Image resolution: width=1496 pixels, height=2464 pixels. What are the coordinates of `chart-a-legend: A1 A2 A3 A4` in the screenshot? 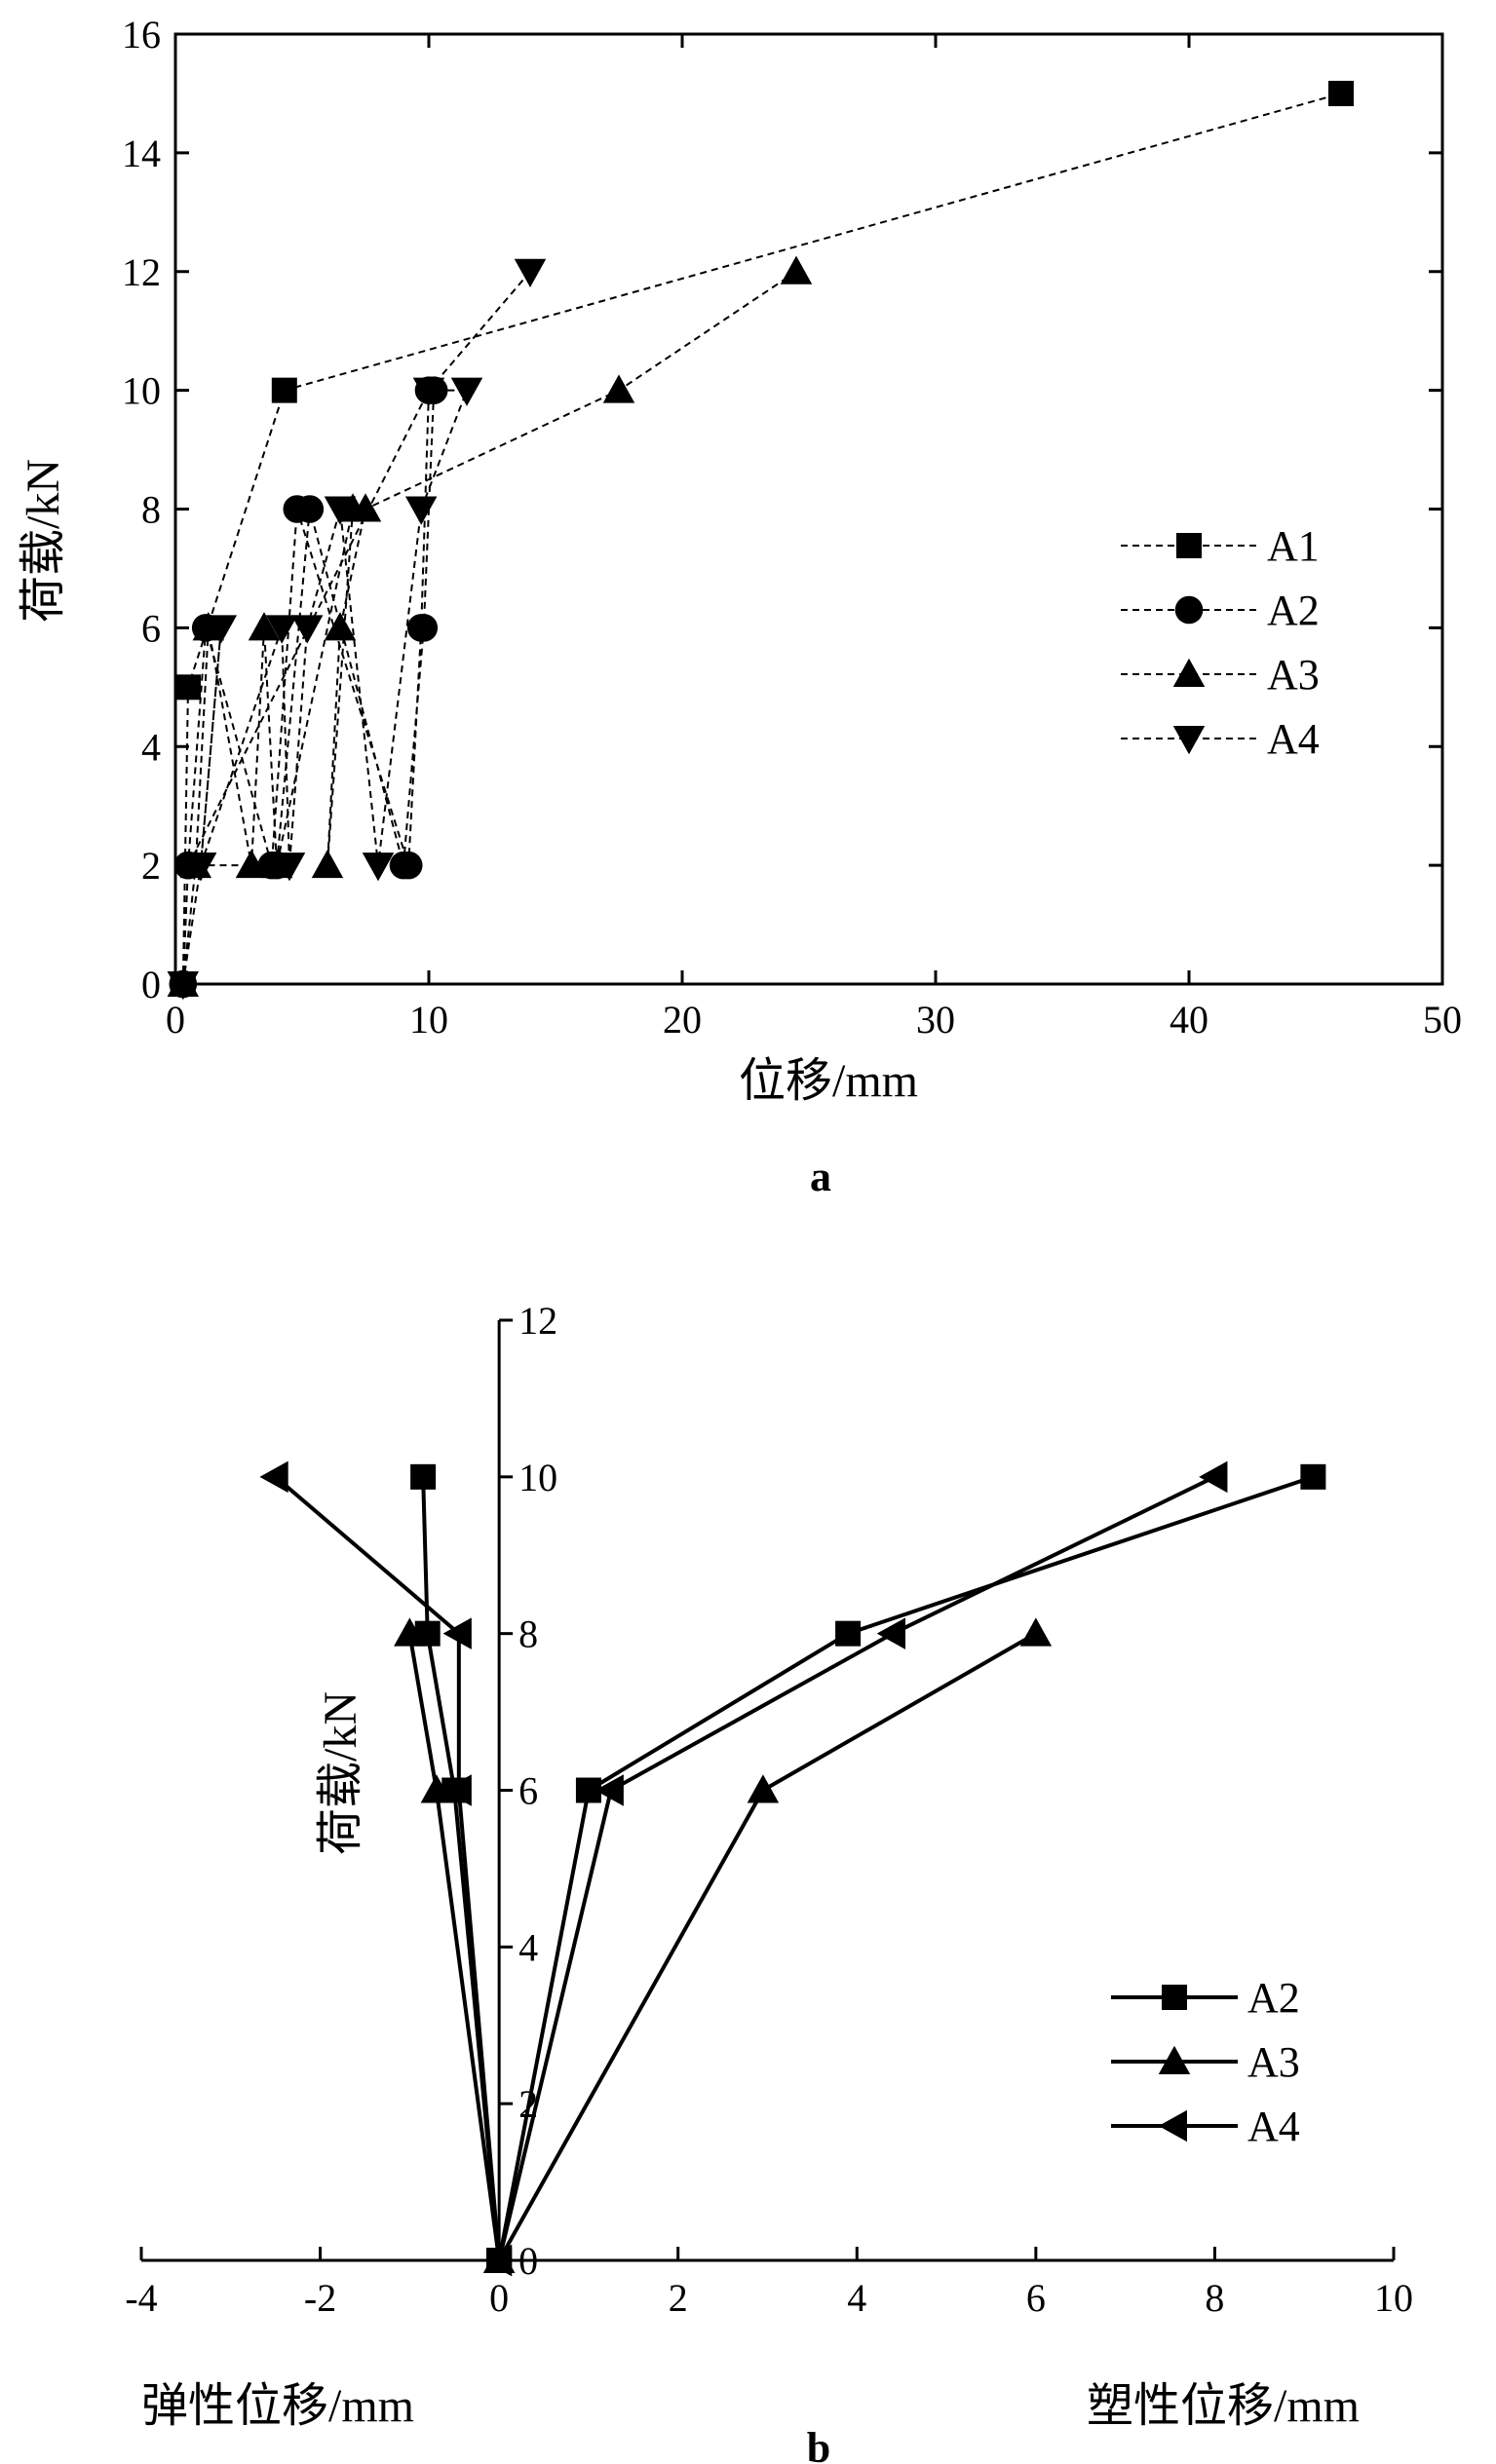 It's located at (1220, 642).